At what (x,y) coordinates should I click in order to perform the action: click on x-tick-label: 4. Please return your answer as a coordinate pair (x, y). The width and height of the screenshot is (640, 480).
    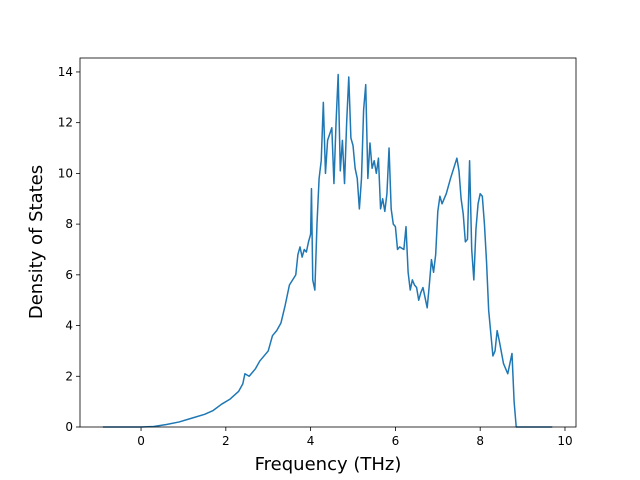
    Looking at the image, I should click on (311, 441).